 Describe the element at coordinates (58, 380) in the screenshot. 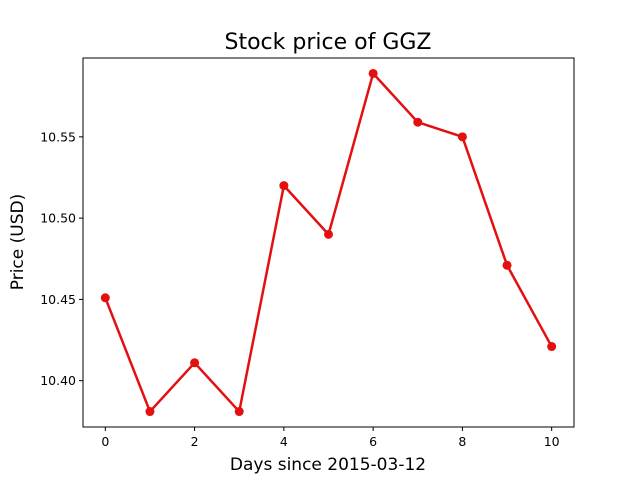

I see `y-tick-label: 10.40` at that location.